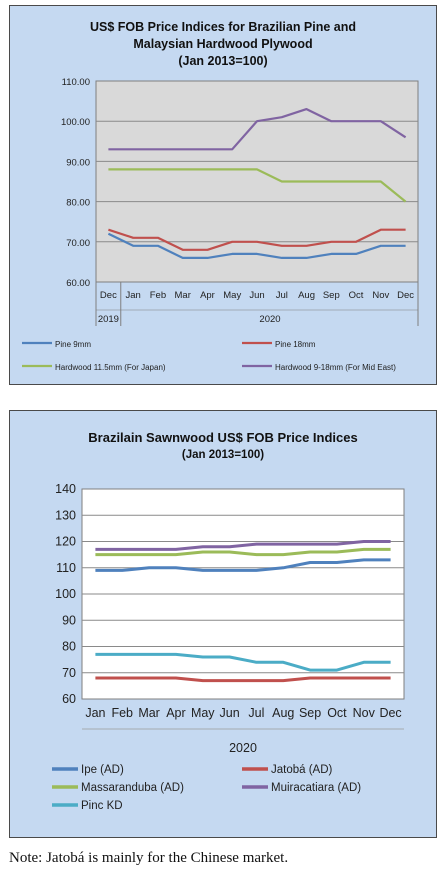  What do you see at coordinates (302, 770) in the screenshot?
I see `legend-label-jatob-ad: Jatobá (AD)` at bounding box center [302, 770].